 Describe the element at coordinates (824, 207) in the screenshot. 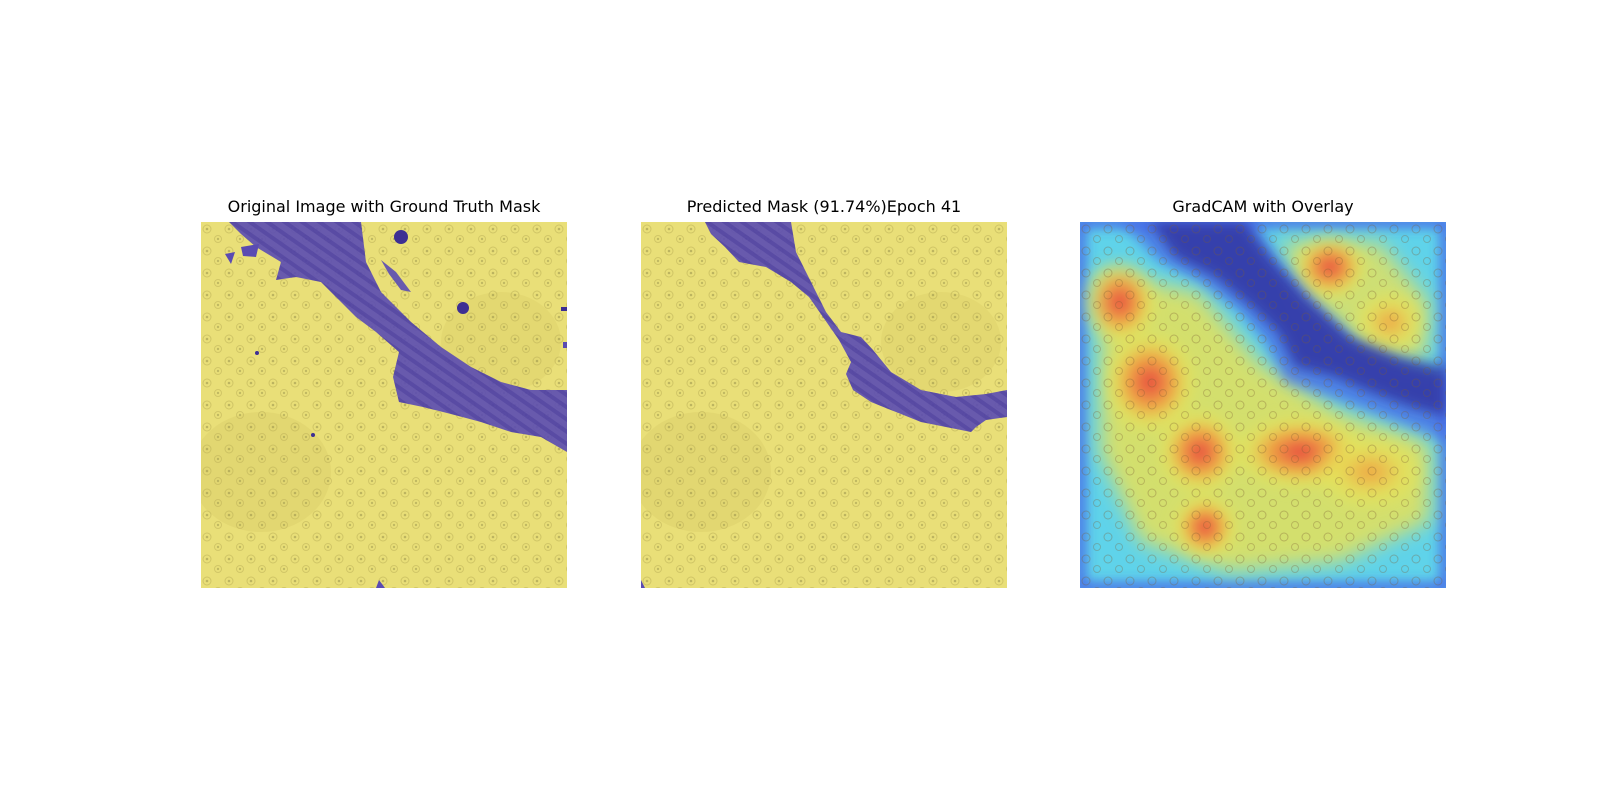

I see `predicted-mask-title: Predicted Mask (91.74%)Epoch 41` at that location.